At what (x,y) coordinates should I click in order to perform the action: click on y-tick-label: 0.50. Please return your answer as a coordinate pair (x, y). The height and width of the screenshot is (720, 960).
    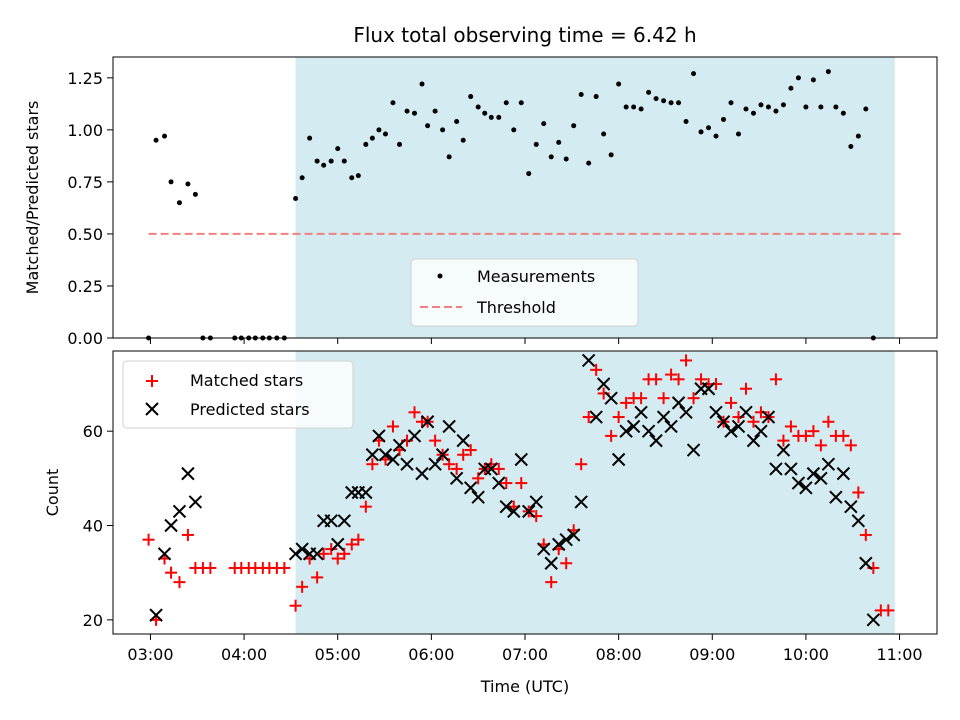
    Looking at the image, I should click on (85, 234).